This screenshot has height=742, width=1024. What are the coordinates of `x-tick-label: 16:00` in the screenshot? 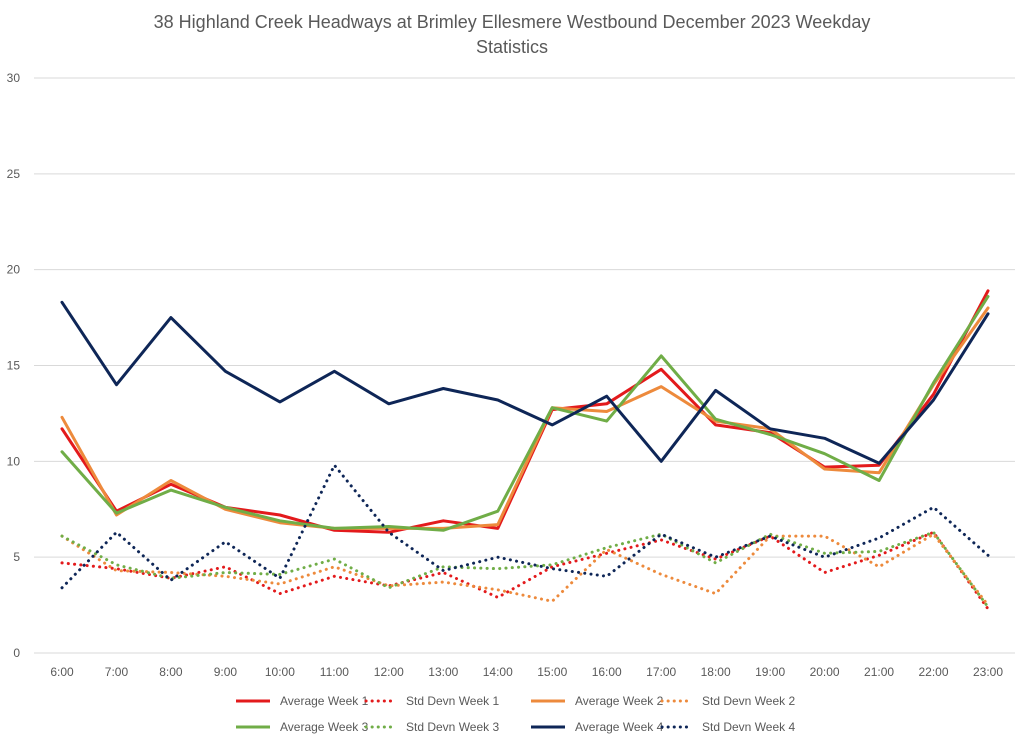 It's located at (607, 672).